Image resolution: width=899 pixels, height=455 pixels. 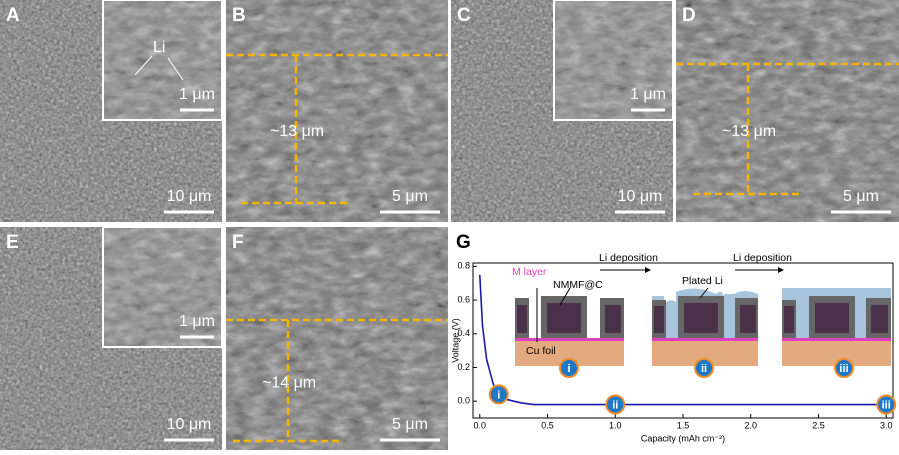 I want to click on schematic-label: Plated Li, so click(x=702, y=281).